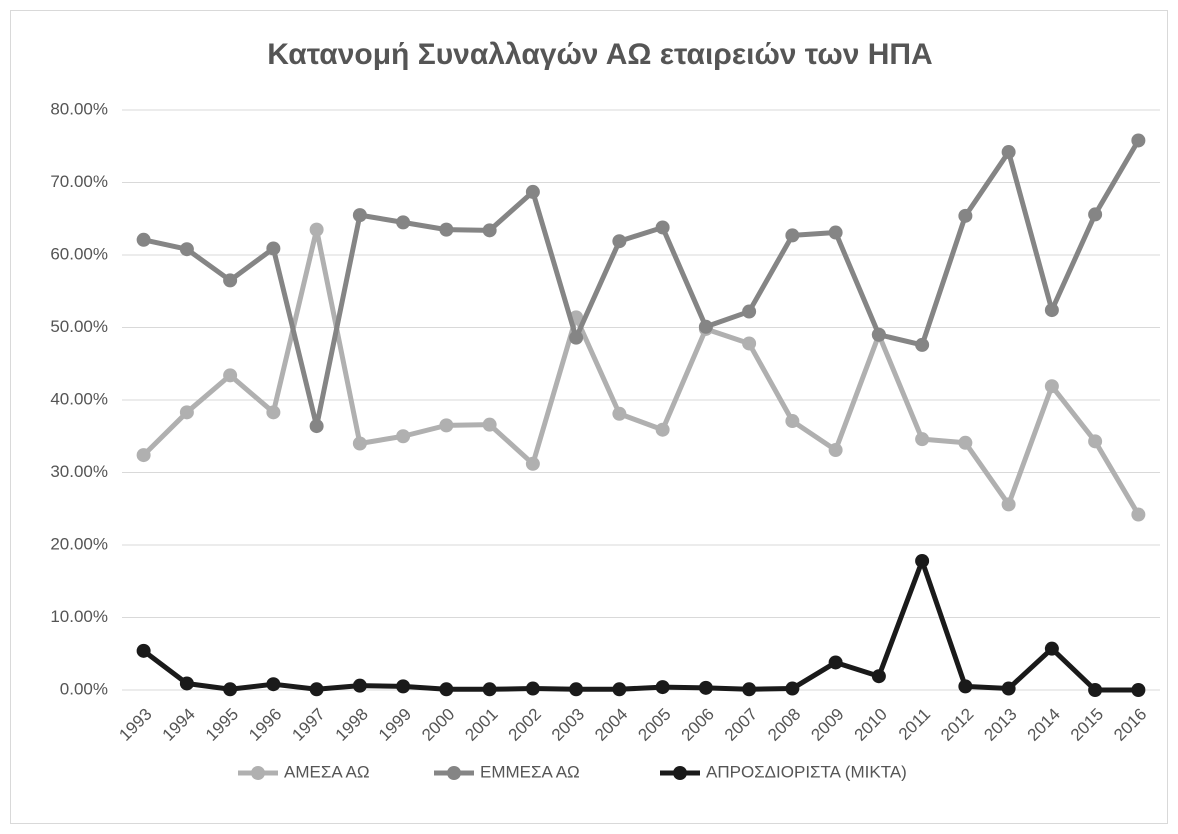 The height and width of the screenshot is (834, 1178). I want to click on y-tick-label: 80.00%, so click(79, 108).